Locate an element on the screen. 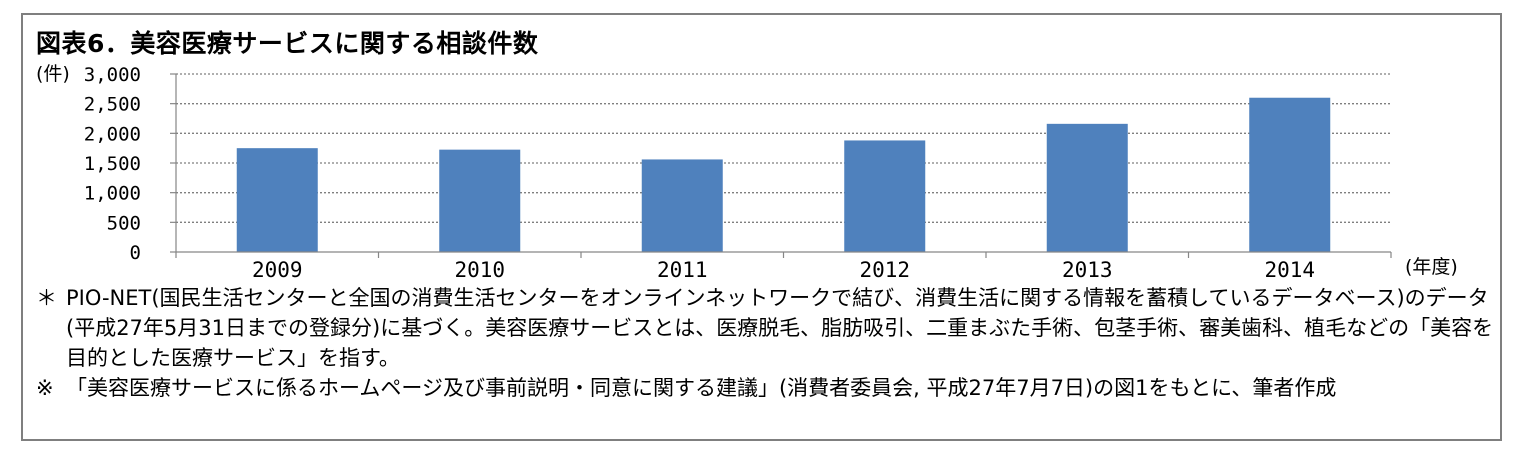  bar-2010 is located at coordinates (480, 200).